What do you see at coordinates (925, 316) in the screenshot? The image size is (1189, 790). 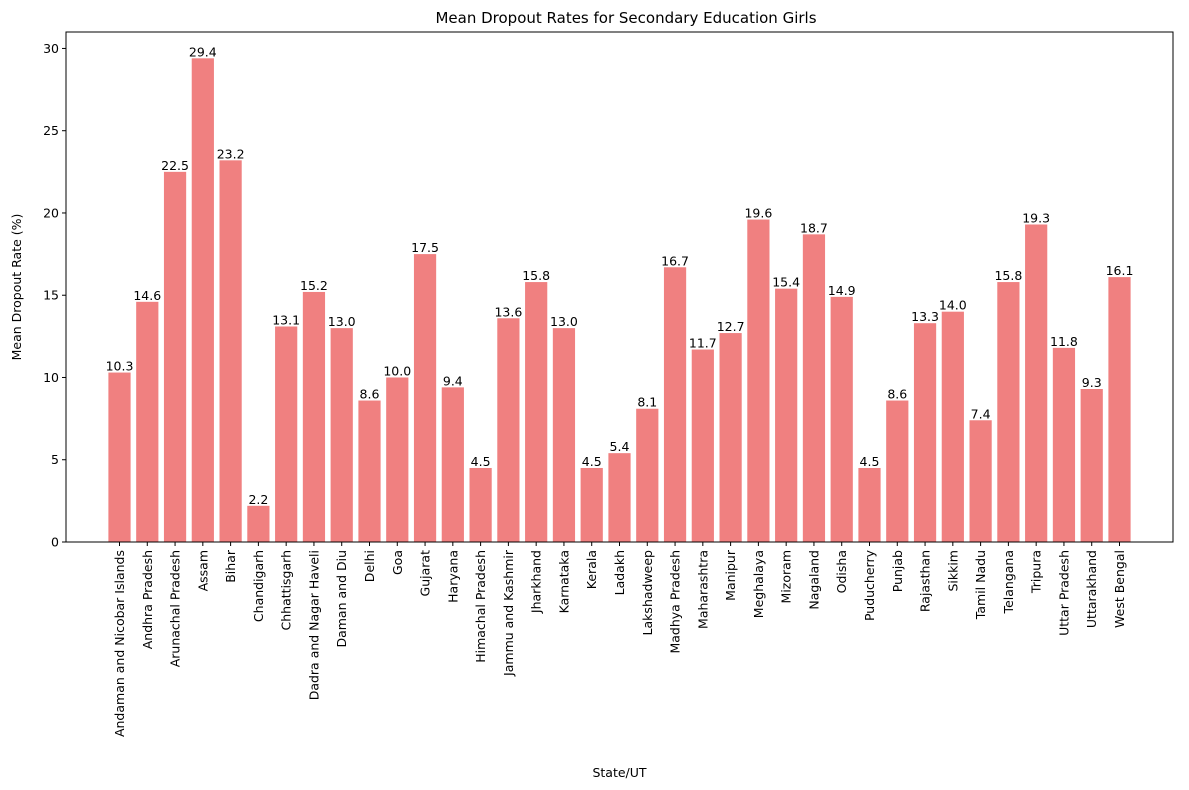 I see `data-label: 13.3` at bounding box center [925, 316].